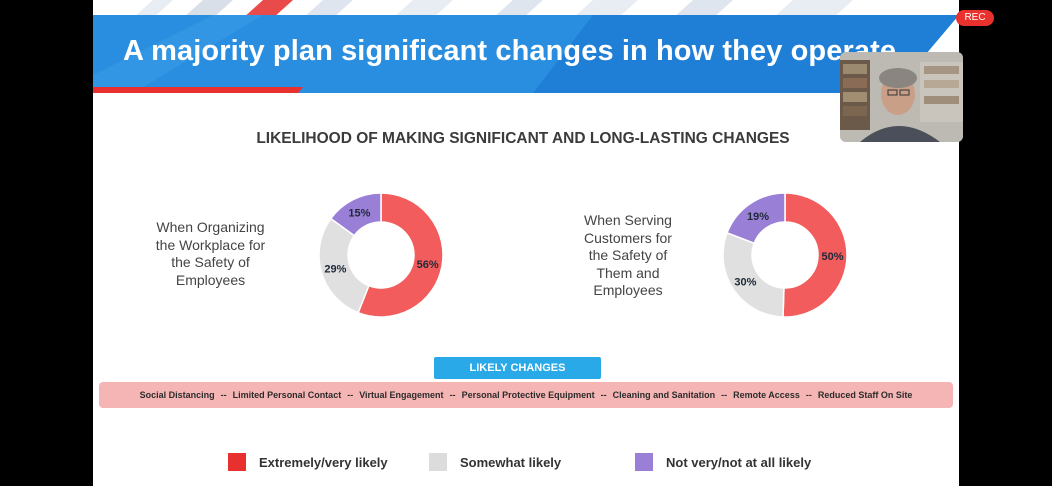 The width and height of the screenshot is (1052, 486). I want to click on donut-chart-workplace: 56% 29% 15%, so click(381, 255).